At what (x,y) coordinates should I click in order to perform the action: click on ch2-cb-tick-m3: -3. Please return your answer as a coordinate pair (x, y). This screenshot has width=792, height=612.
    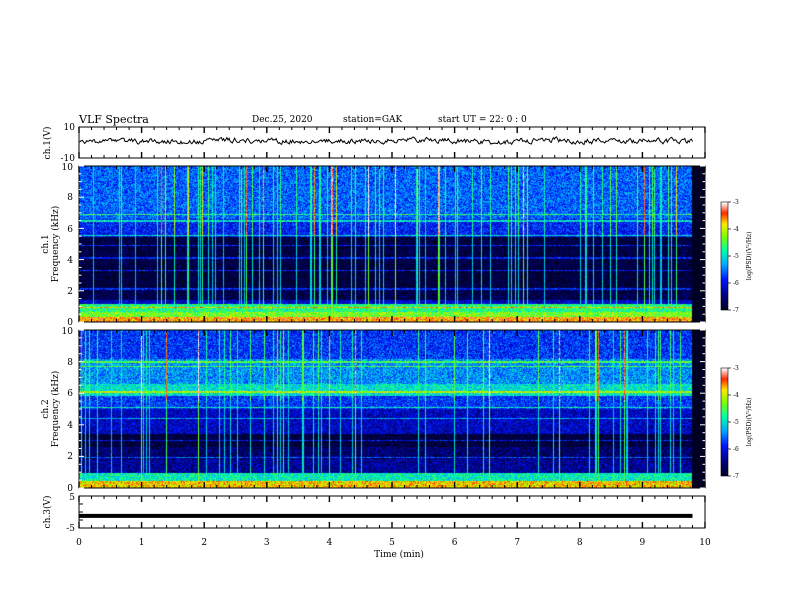
    Looking at the image, I should click on (736, 368).